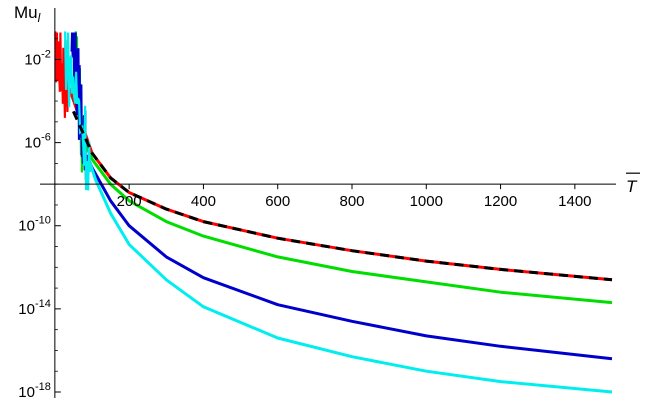 This screenshot has height=405, width=654. I want to click on y-axis-title-sub: l, so click(39, 18).